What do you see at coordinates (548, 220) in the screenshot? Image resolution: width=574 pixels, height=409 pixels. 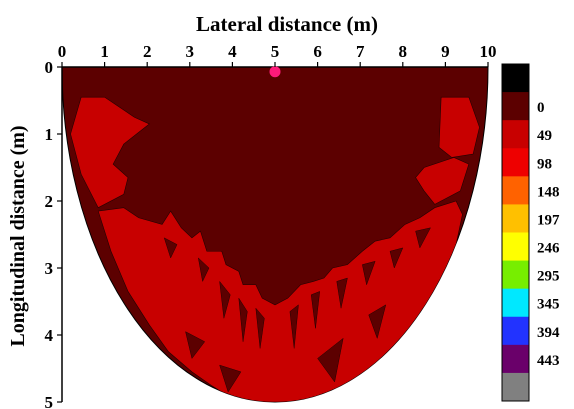 I see `legend-label: 197` at bounding box center [548, 220].